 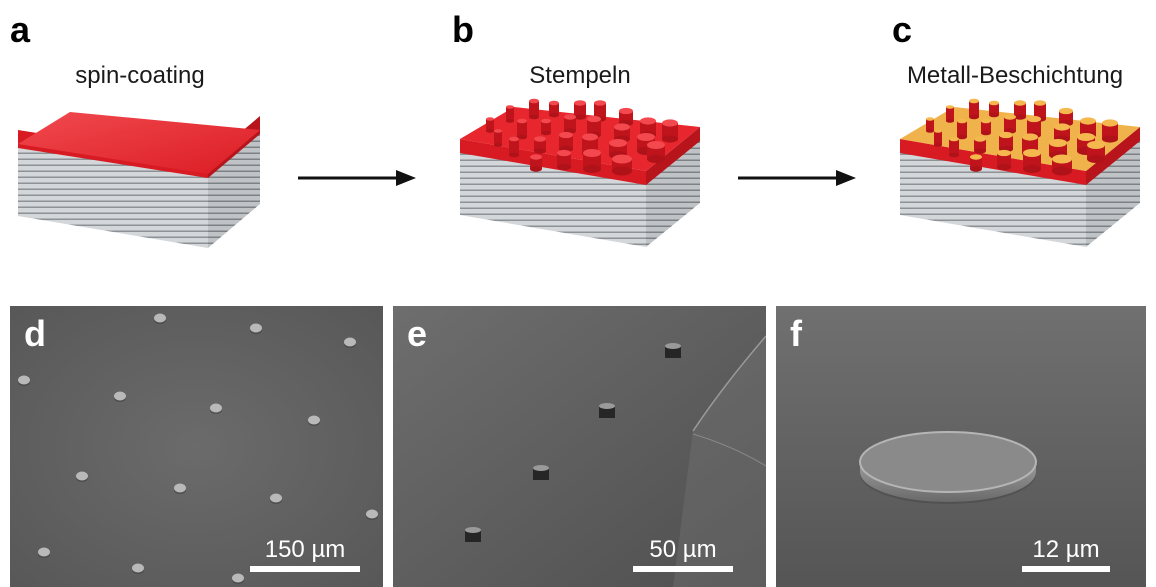 I want to click on step-title-metall-beschichtung: Metall-Beschichtung, so click(x=1015, y=75).